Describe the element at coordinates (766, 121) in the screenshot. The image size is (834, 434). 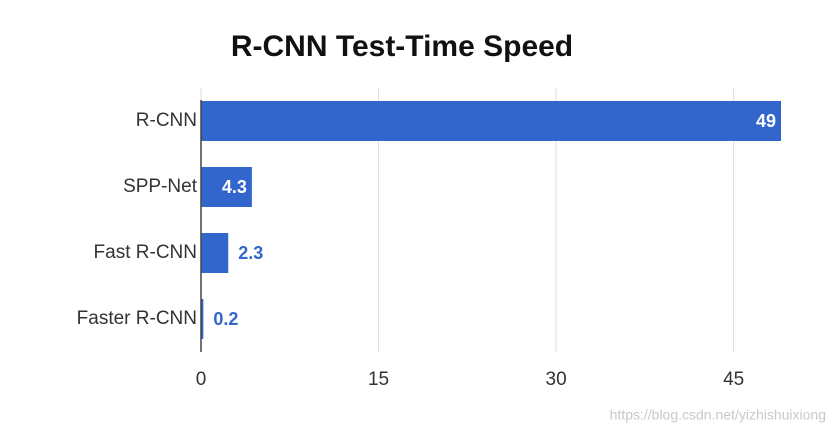
I see `value-label: 49` at that location.